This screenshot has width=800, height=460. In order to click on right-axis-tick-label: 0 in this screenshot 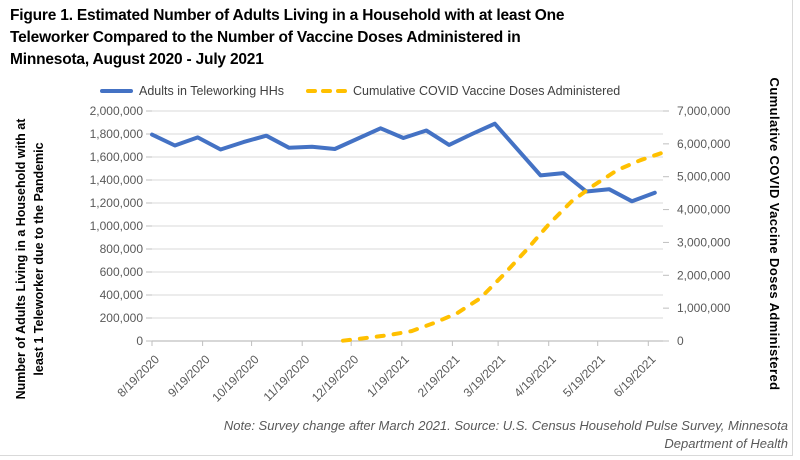, I will do `click(680, 341)`.